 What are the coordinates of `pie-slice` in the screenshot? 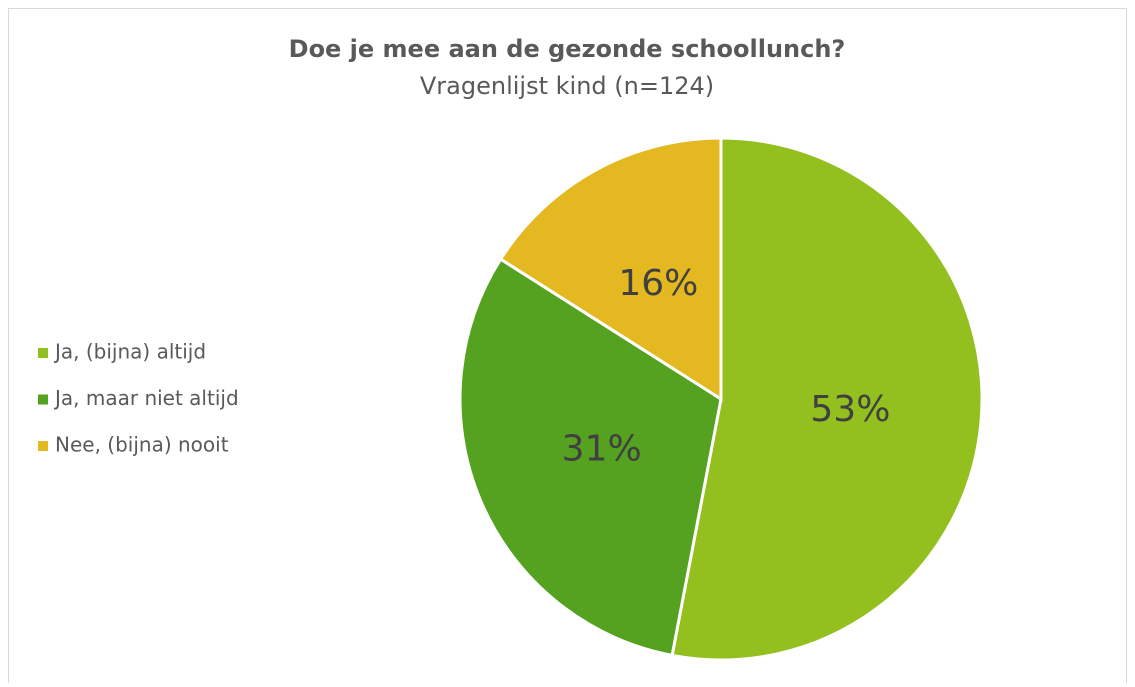 It's located at (610, 269).